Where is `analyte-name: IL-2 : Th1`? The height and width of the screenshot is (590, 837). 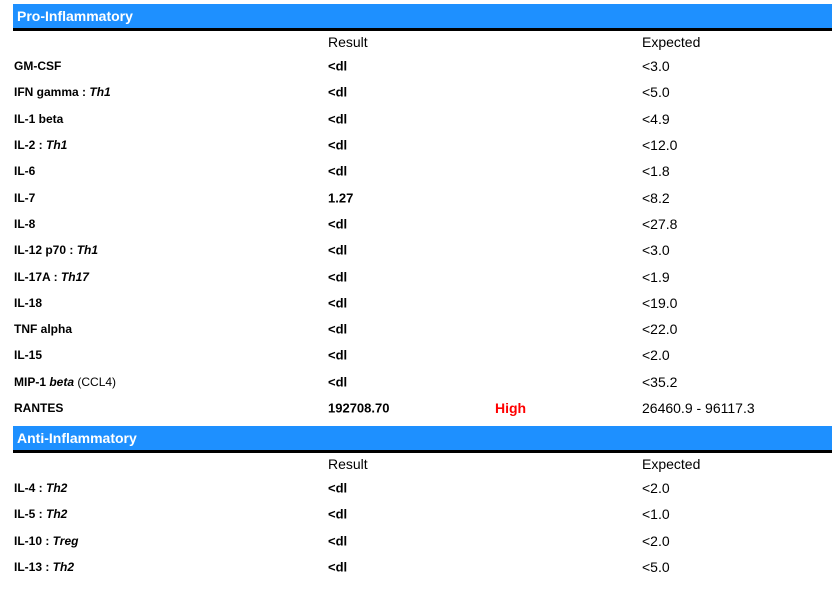
analyte-name: IL-2 : Th1 is located at coordinates (41, 145).